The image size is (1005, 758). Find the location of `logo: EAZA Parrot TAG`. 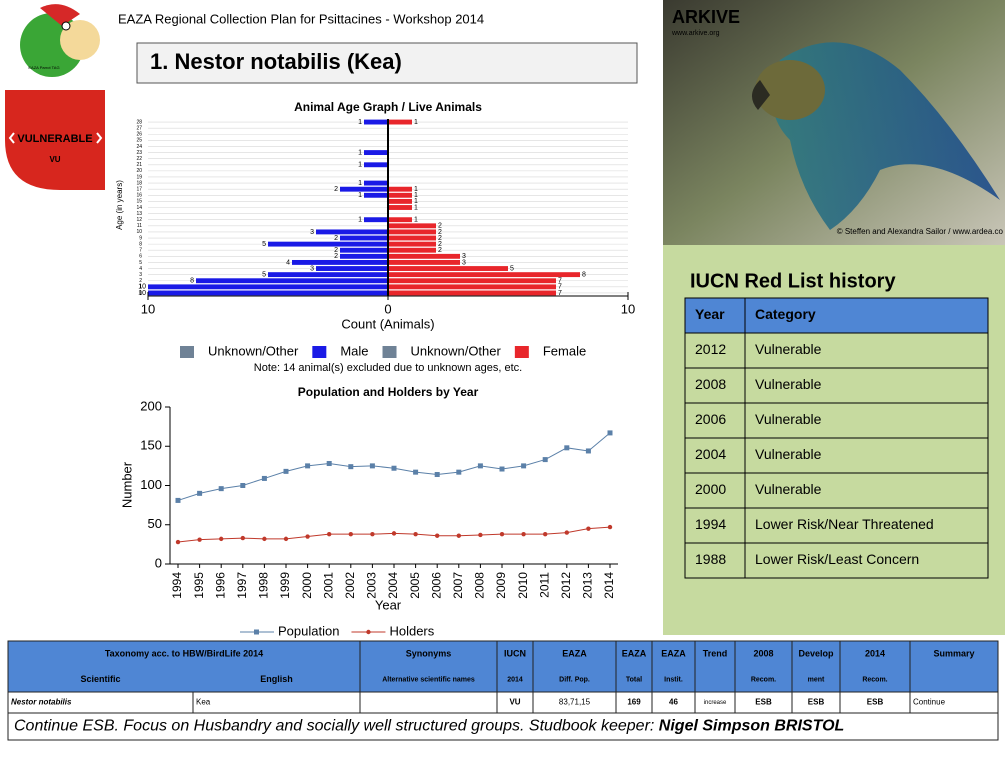

logo: EAZA Parrot TAG is located at coordinates (60, 40).